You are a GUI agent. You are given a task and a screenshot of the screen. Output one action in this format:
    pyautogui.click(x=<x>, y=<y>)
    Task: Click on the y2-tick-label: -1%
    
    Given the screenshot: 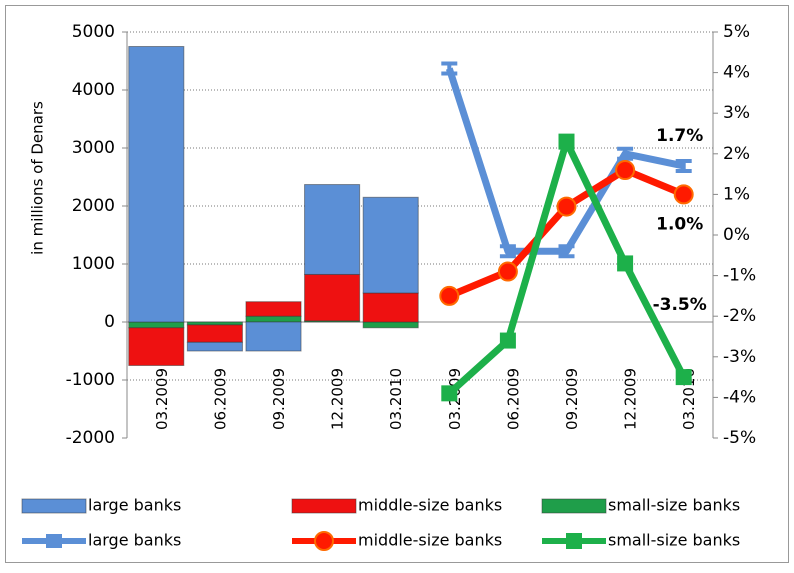 What is the action you would take?
    pyautogui.click(x=739, y=276)
    